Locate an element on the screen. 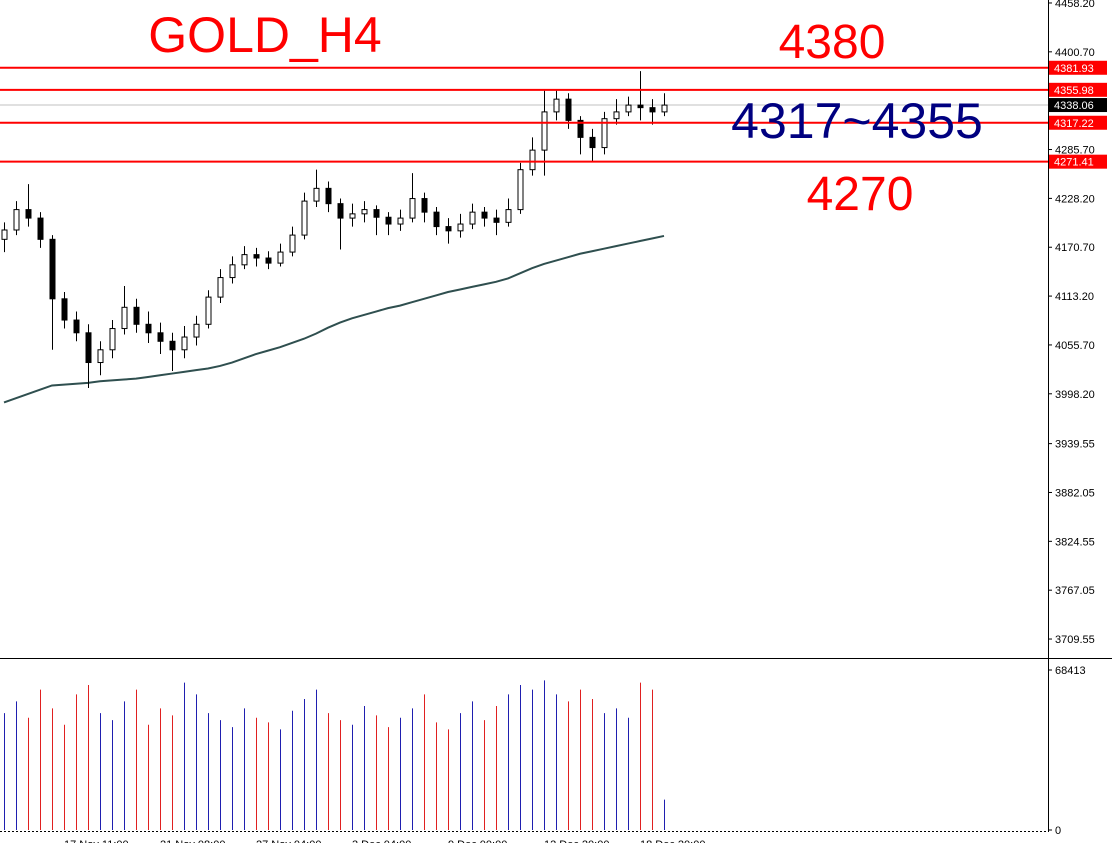 This screenshot has width=1112, height=843. annotation: 4380 is located at coordinates (832, 42).